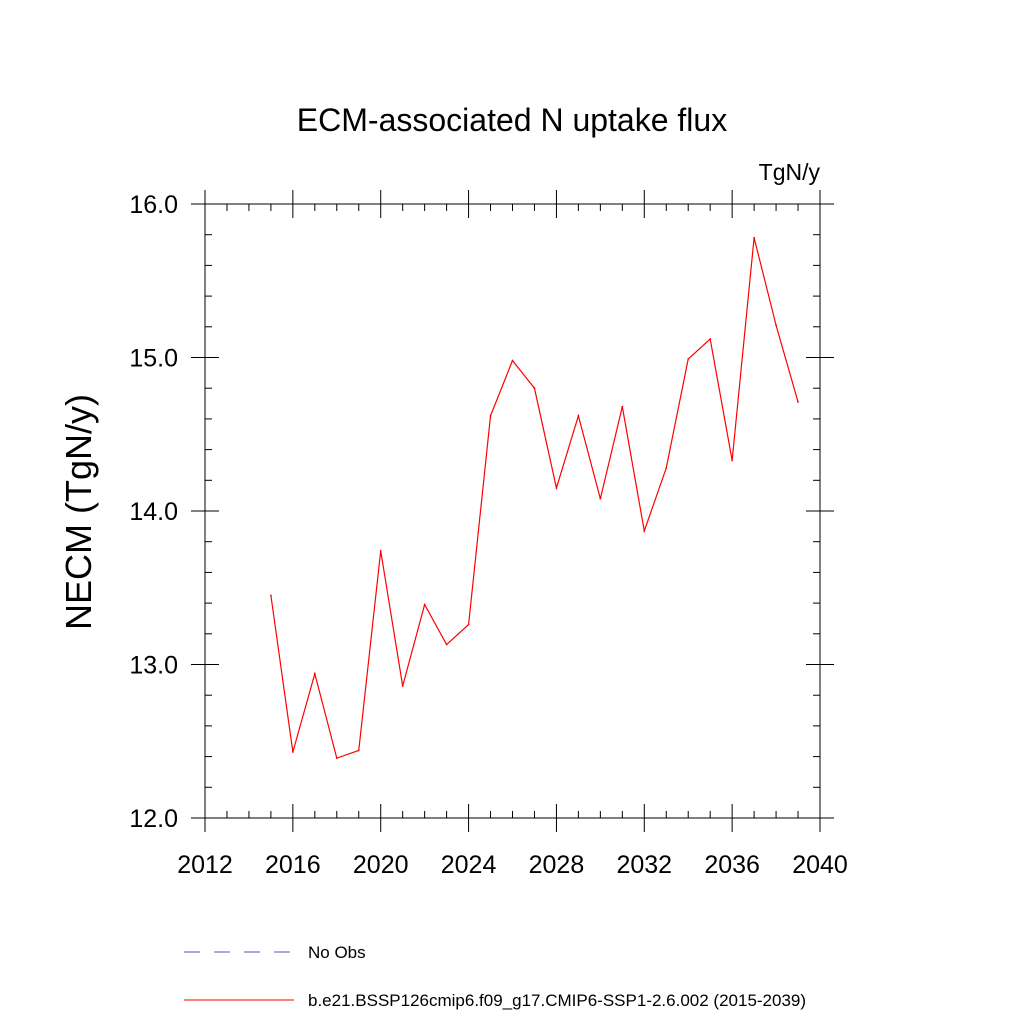 The height and width of the screenshot is (1024, 1024). I want to click on x-tick-label: 2024, so click(469, 865).